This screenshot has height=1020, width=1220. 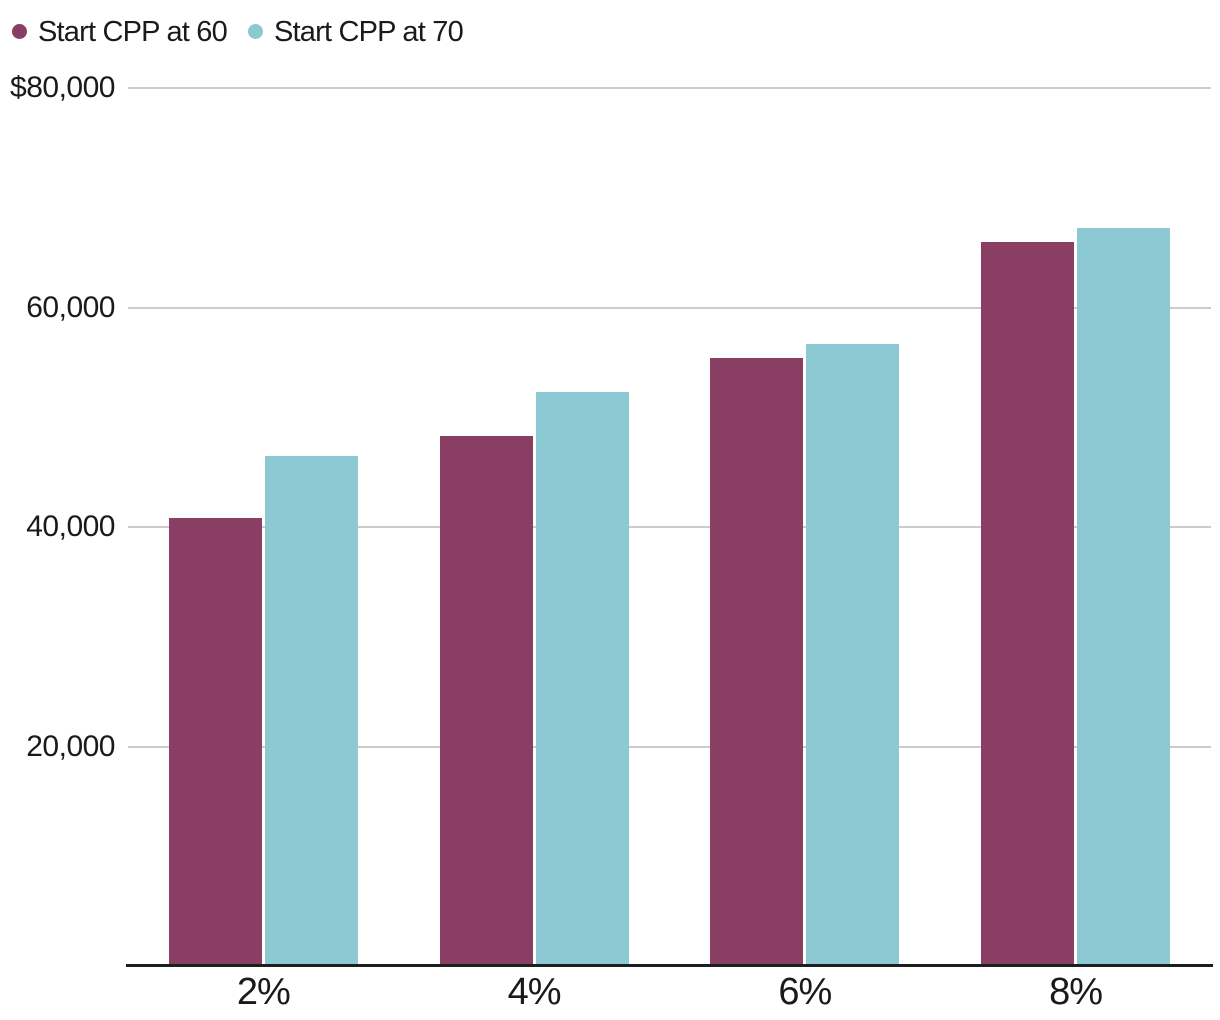 What do you see at coordinates (238, 32) in the screenshot?
I see `legend: Start CPP at 60 Start CPP at 70` at bounding box center [238, 32].